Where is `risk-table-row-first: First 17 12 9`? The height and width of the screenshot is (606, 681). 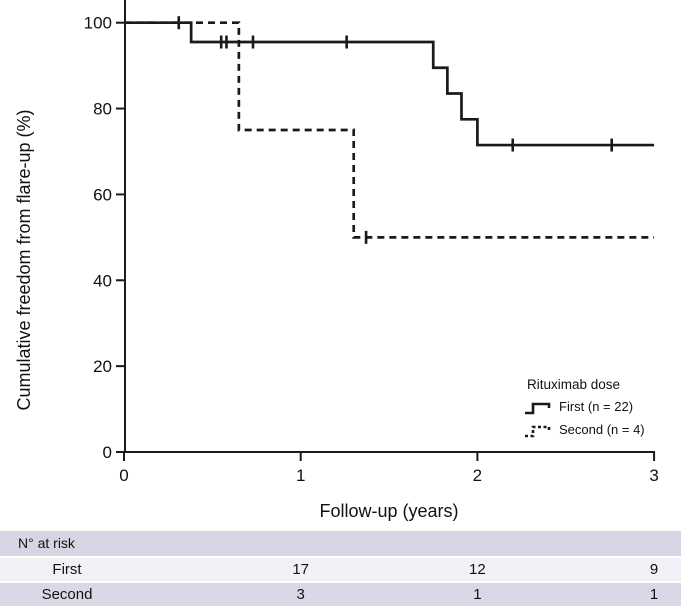
risk-table-row-first: First 17 12 9 is located at coordinates (340, 569).